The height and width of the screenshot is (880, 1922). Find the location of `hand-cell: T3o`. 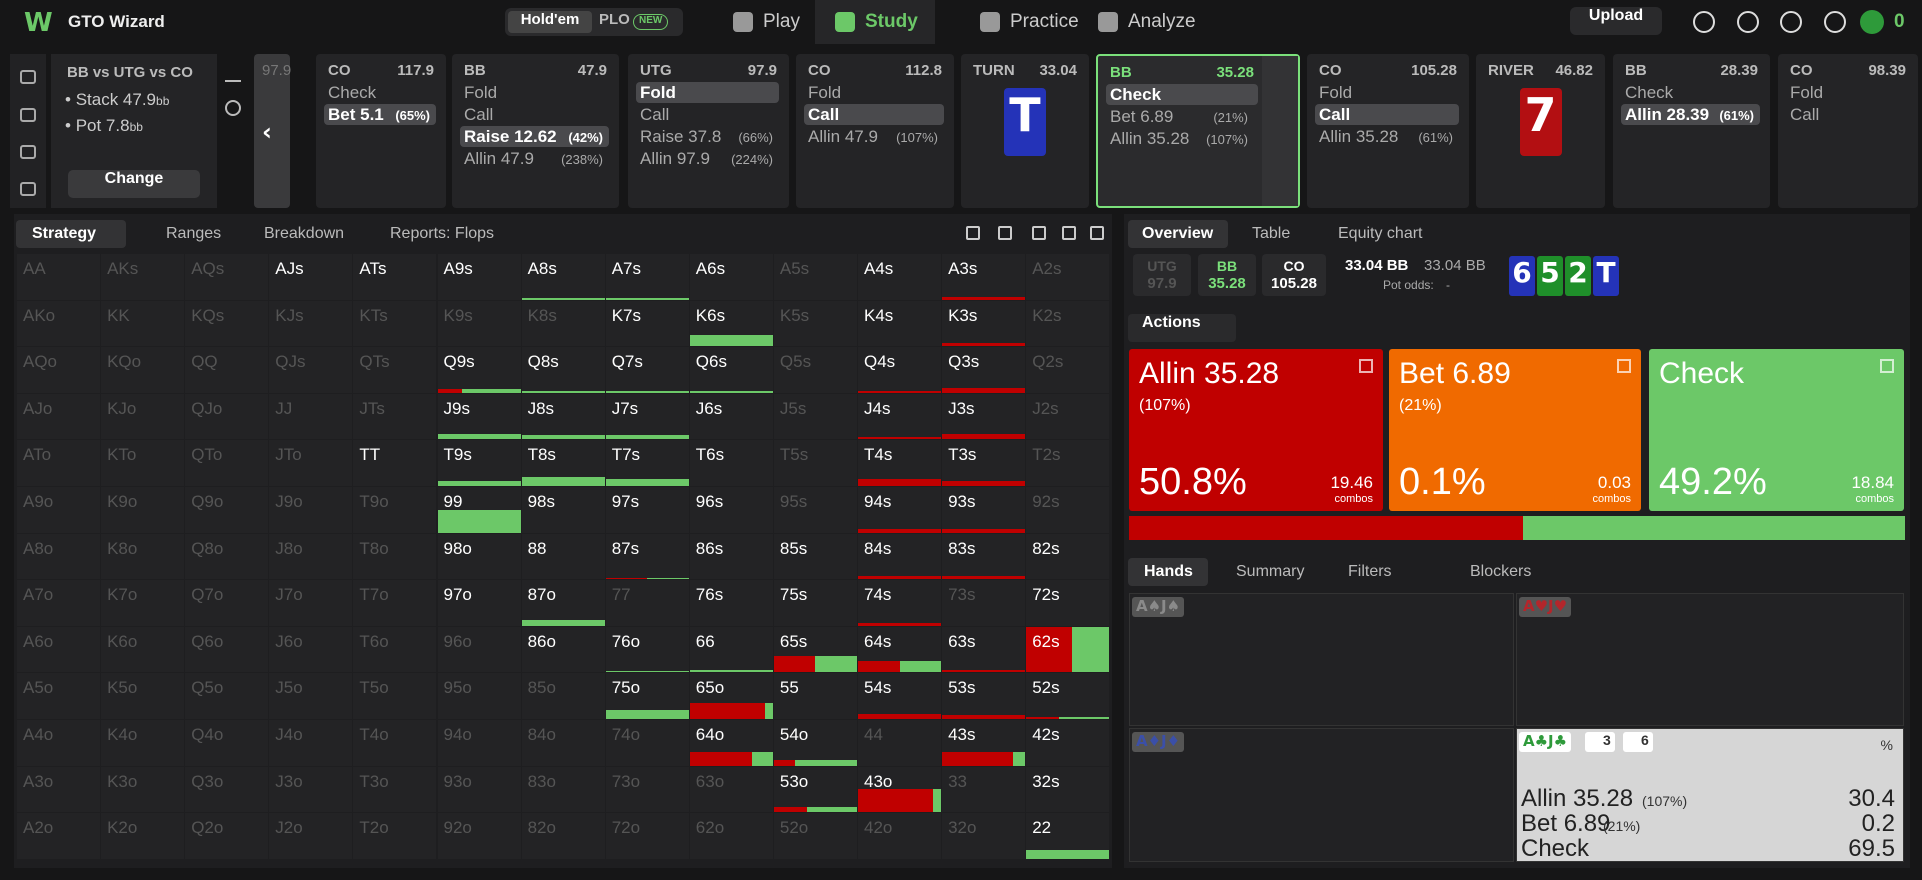

hand-cell: T3o is located at coordinates (395, 789).